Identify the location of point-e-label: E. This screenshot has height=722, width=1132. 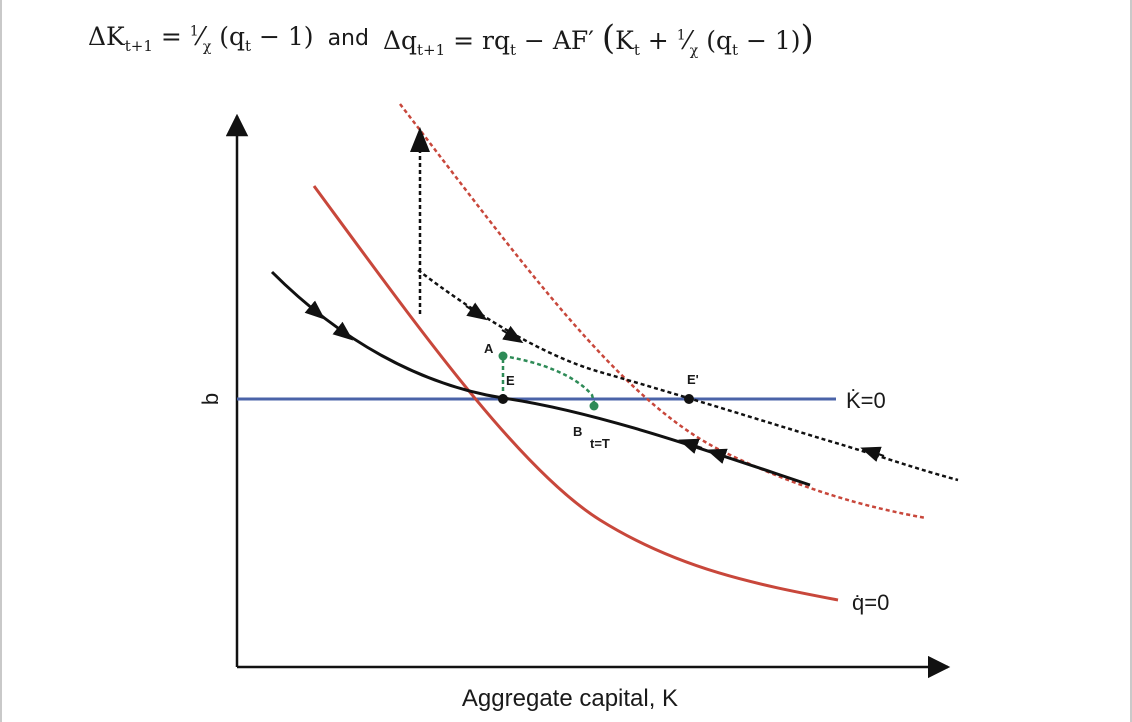
(510, 380).